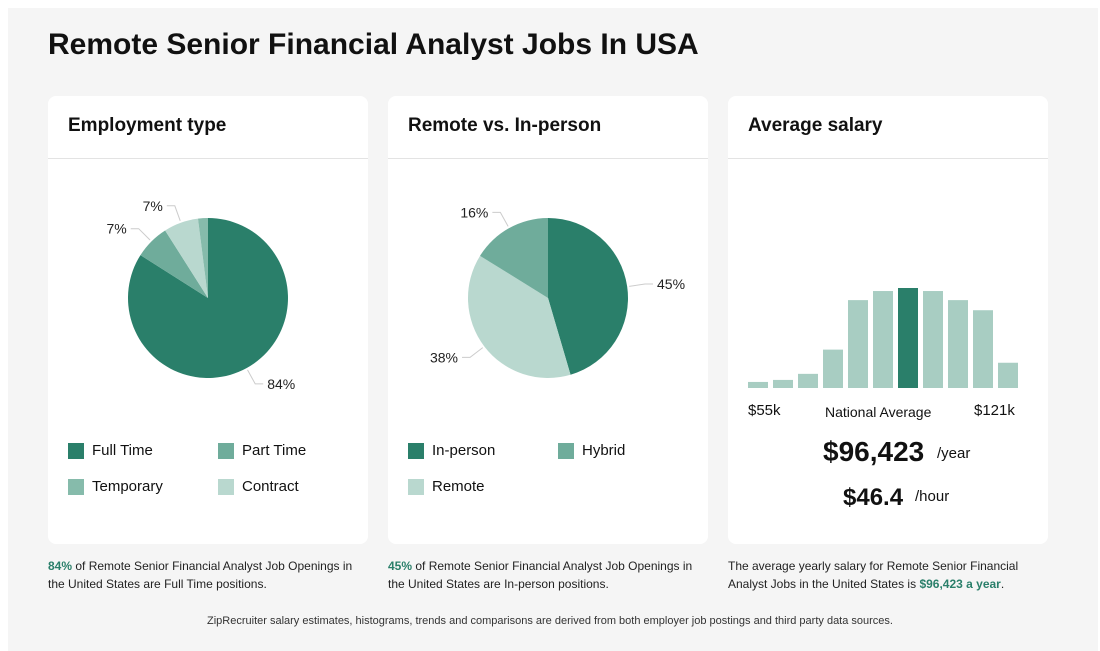  Describe the element at coordinates (281, 384) in the screenshot. I see `data-label: 84%` at that location.